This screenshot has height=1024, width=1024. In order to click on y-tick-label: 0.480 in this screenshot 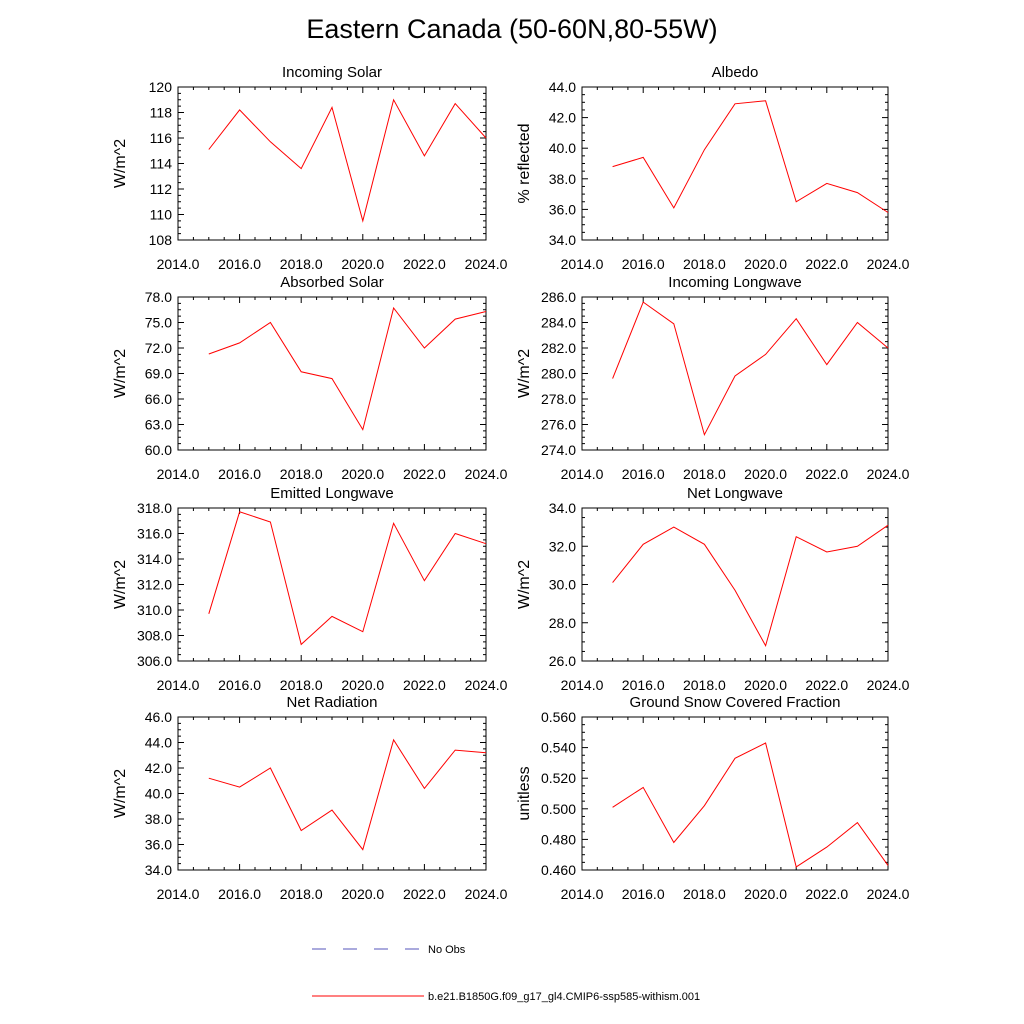, I will do `click(558, 839)`.